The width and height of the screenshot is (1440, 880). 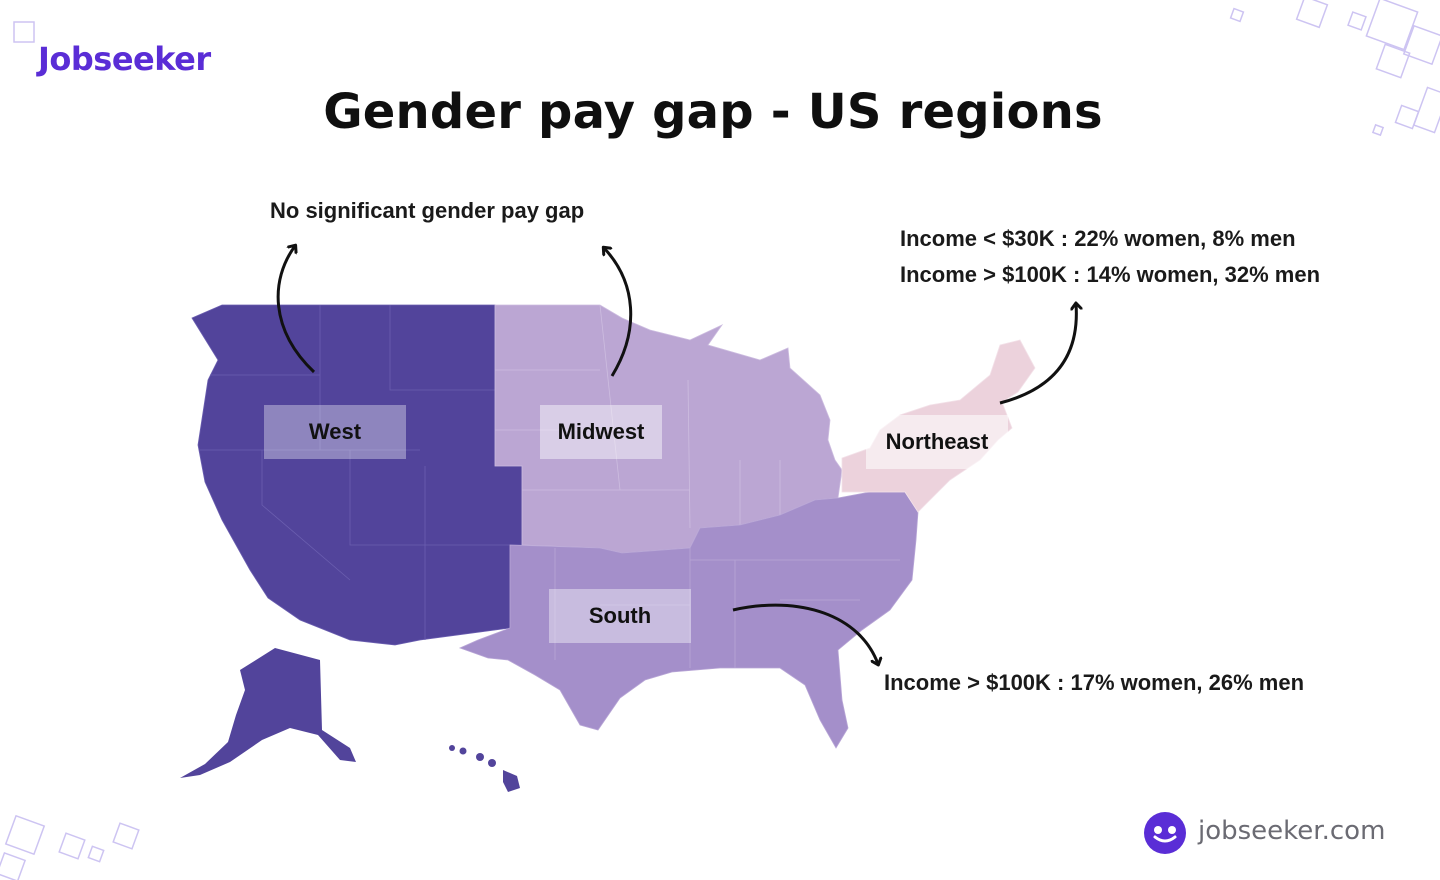 I want to click on footer-url: jobseeker.com, so click(x=1292, y=831).